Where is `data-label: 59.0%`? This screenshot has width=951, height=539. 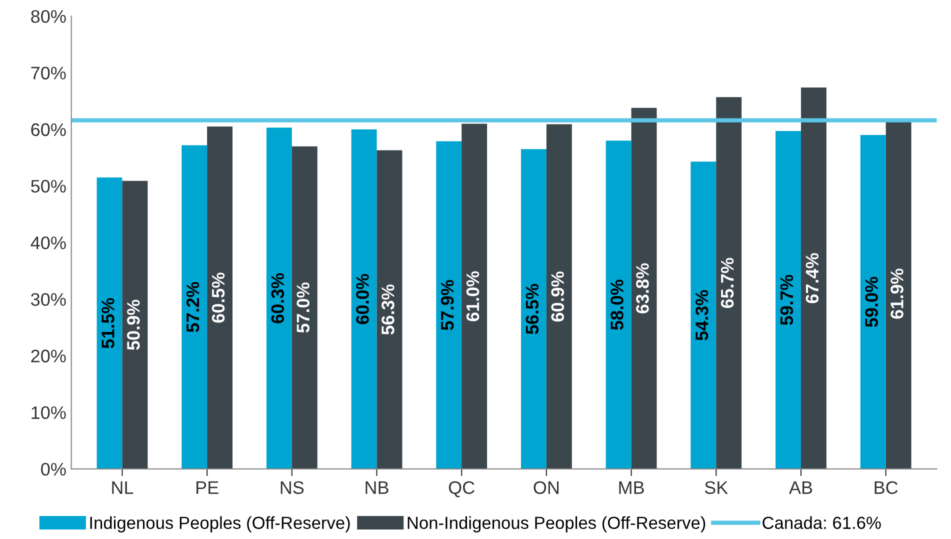 data-label: 59.0% is located at coordinates (871, 302).